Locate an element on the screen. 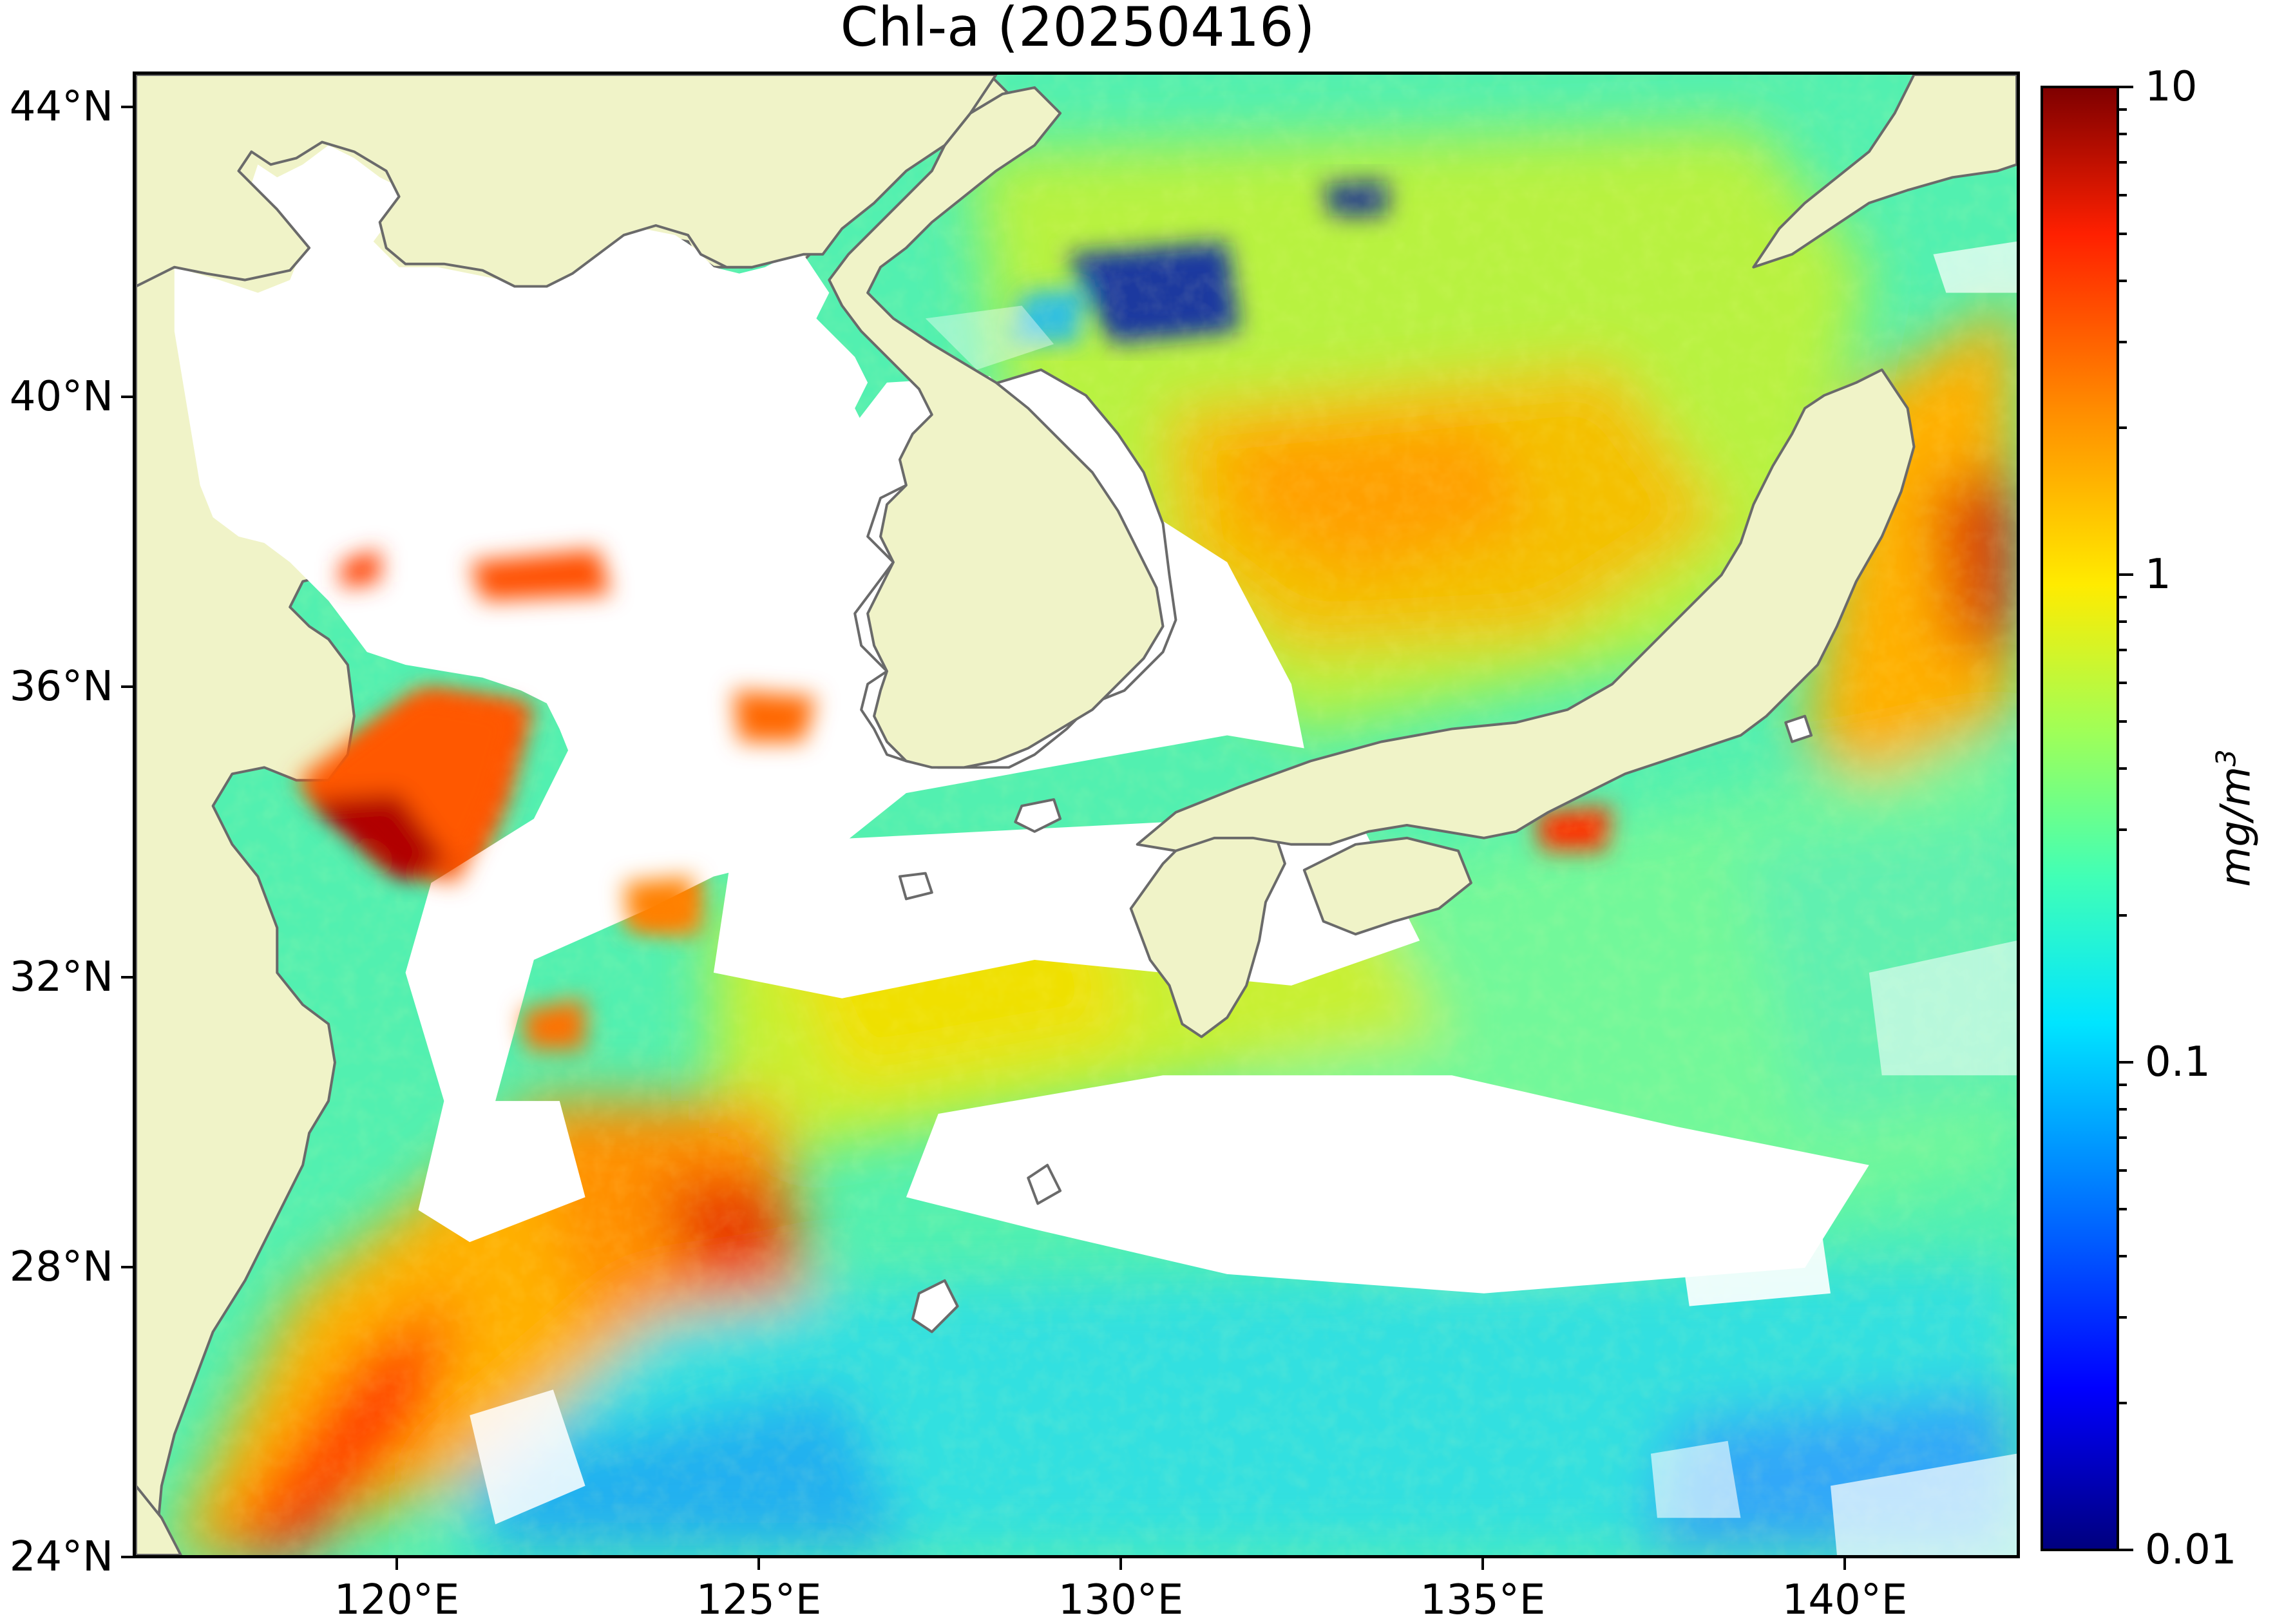 The width and height of the screenshot is (2284, 1624). colorbar-label: 10 is located at coordinates (2171, 87).